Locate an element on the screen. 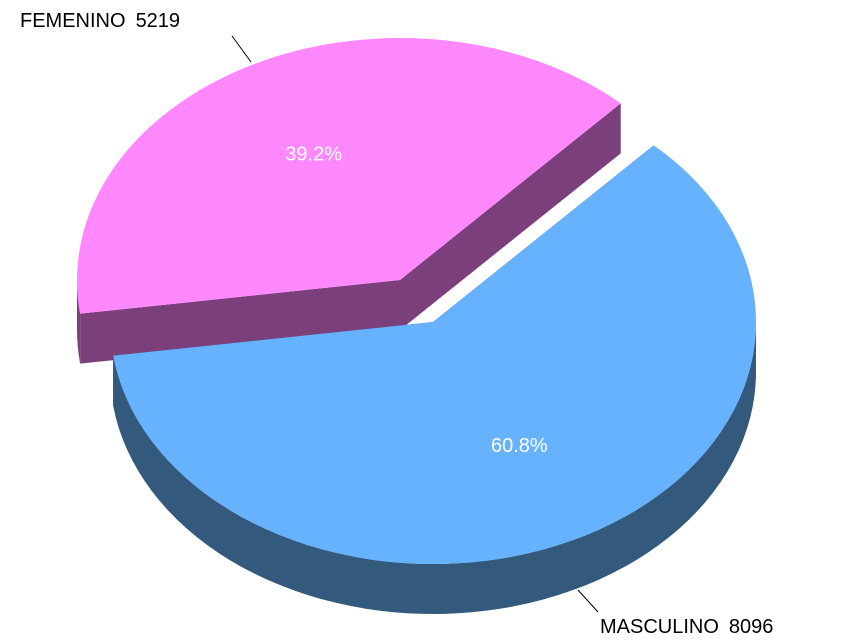 This screenshot has width=854, height=642. slice-value: 8096 is located at coordinates (751, 627).